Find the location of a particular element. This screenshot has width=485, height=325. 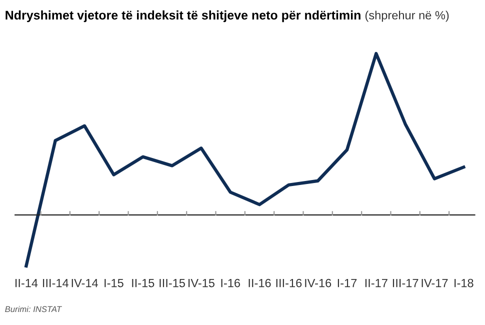

x-tick-label: II-17 is located at coordinates (376, 283).